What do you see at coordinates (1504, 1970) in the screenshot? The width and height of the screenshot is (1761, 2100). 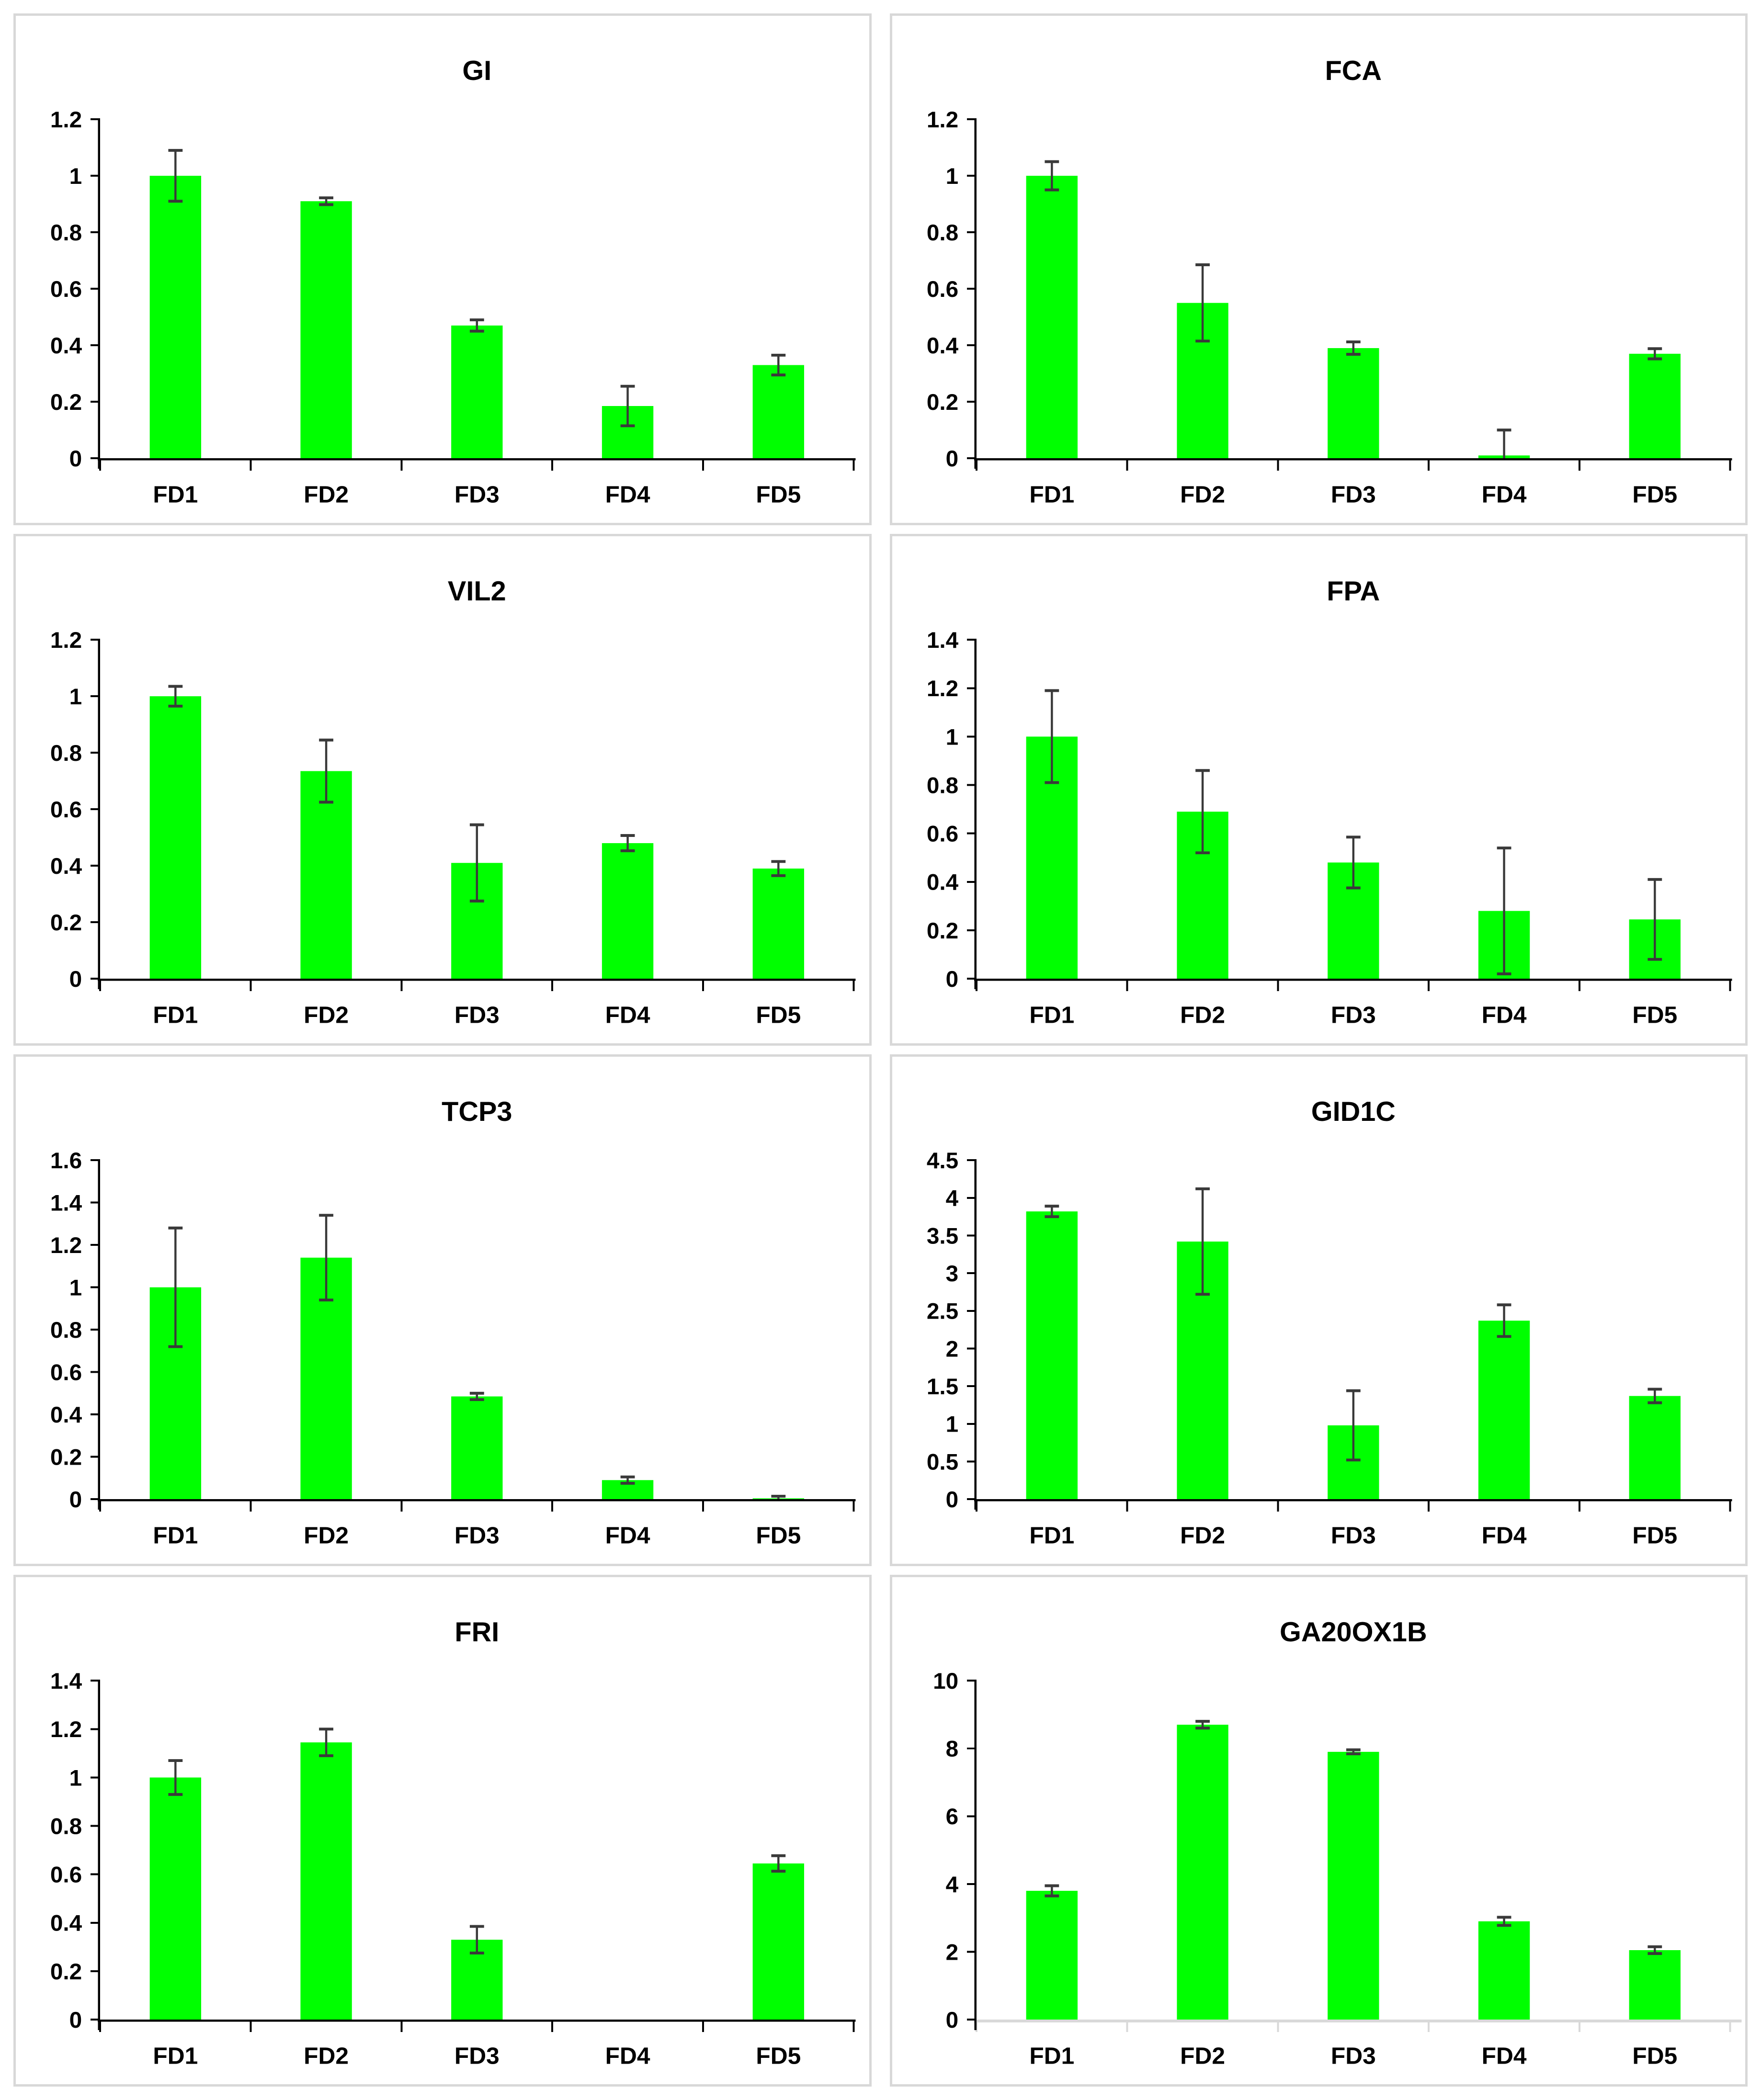 I see `bar-FD4` at bounding box center [1504, 1970].